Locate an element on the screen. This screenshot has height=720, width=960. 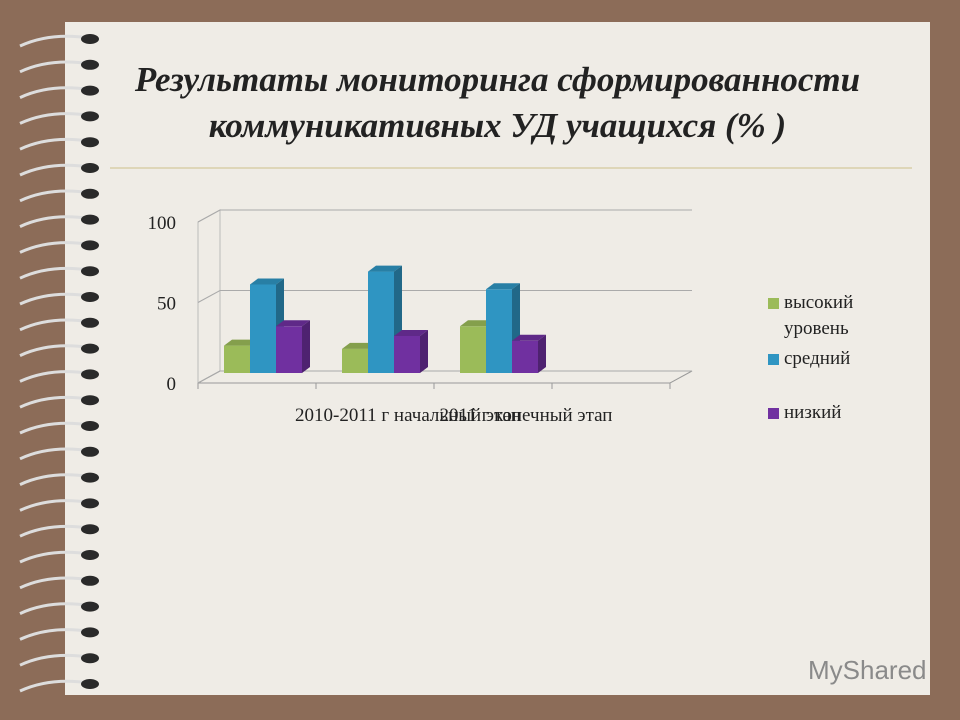
y-tick-label: 0 is located at coordinates (172, 384).